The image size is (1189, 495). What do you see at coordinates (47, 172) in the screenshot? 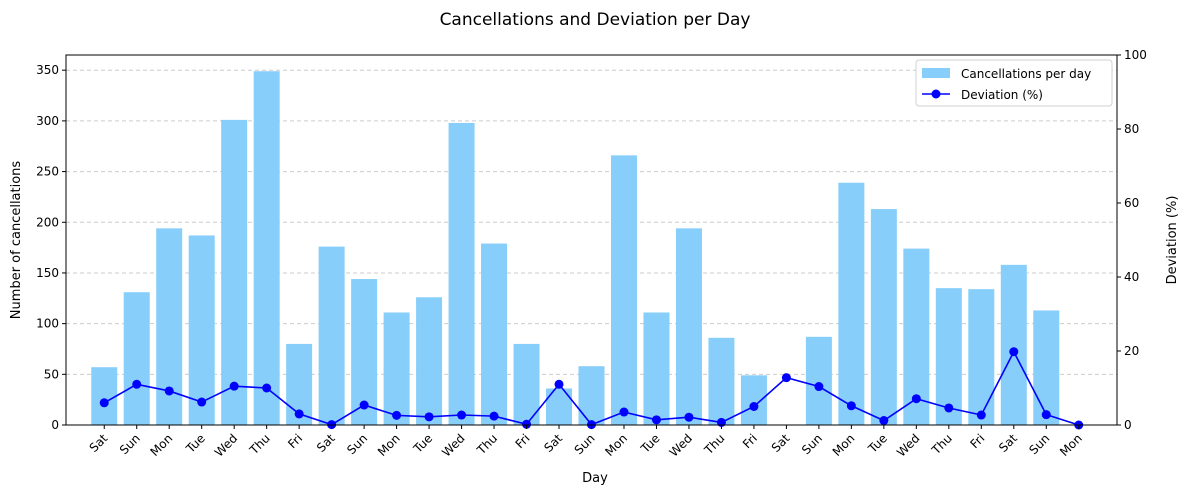
I see `y-tick-label-left: 250` at bounding box center [47, 172].